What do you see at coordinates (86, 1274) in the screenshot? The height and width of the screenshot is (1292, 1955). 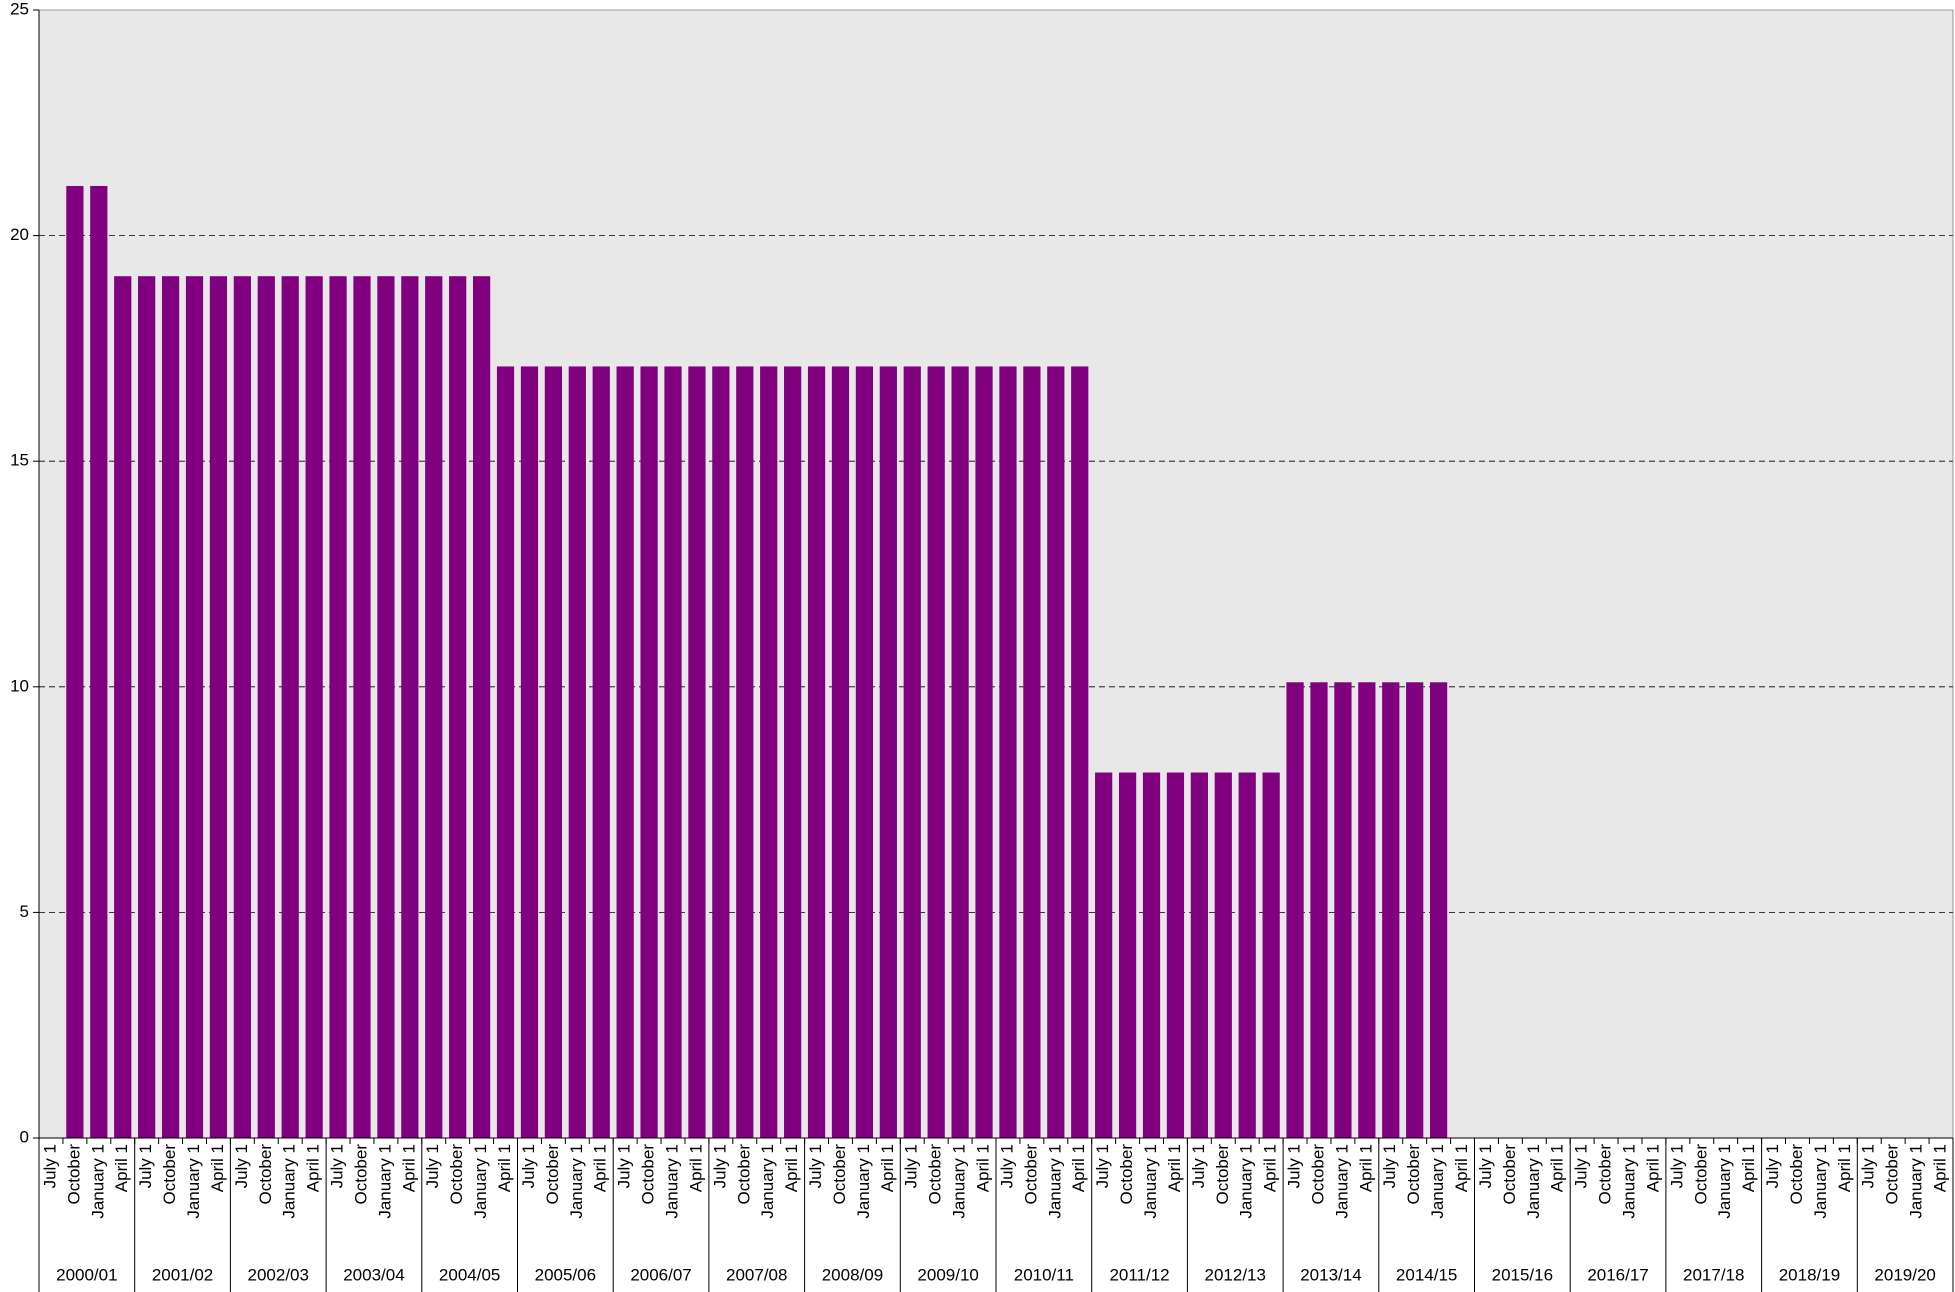 I see `group-label: 2000/01` at bounding box center [86, 1274].